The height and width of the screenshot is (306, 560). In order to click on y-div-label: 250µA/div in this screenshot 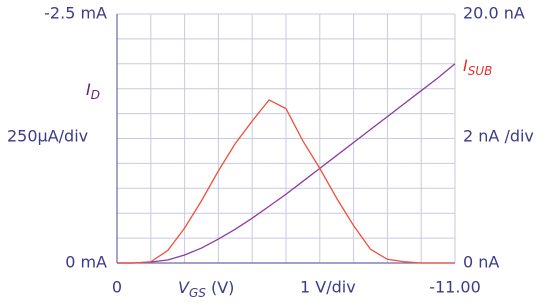, I will do `click(47, 136)`.